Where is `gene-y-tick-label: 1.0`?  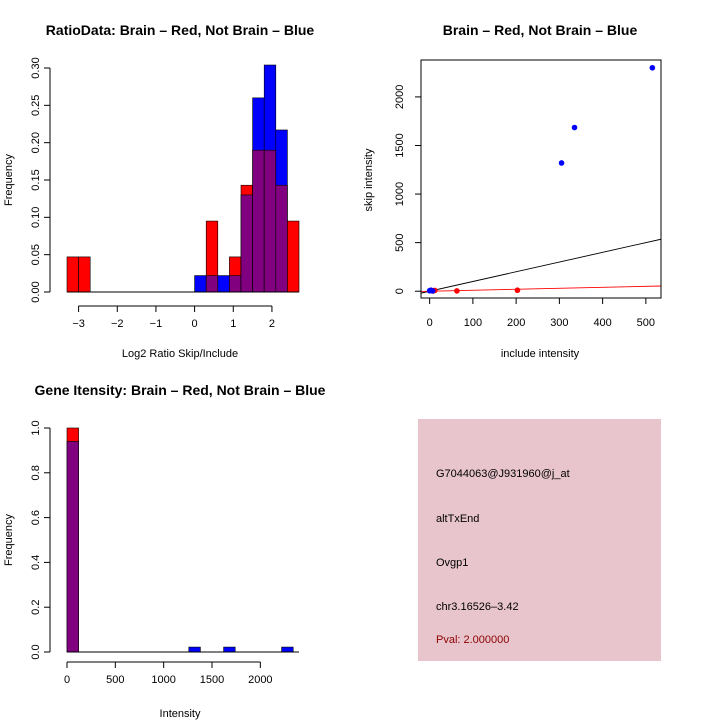 gene-y-tick-label: 1.0 is located at coordinates (36, 427).